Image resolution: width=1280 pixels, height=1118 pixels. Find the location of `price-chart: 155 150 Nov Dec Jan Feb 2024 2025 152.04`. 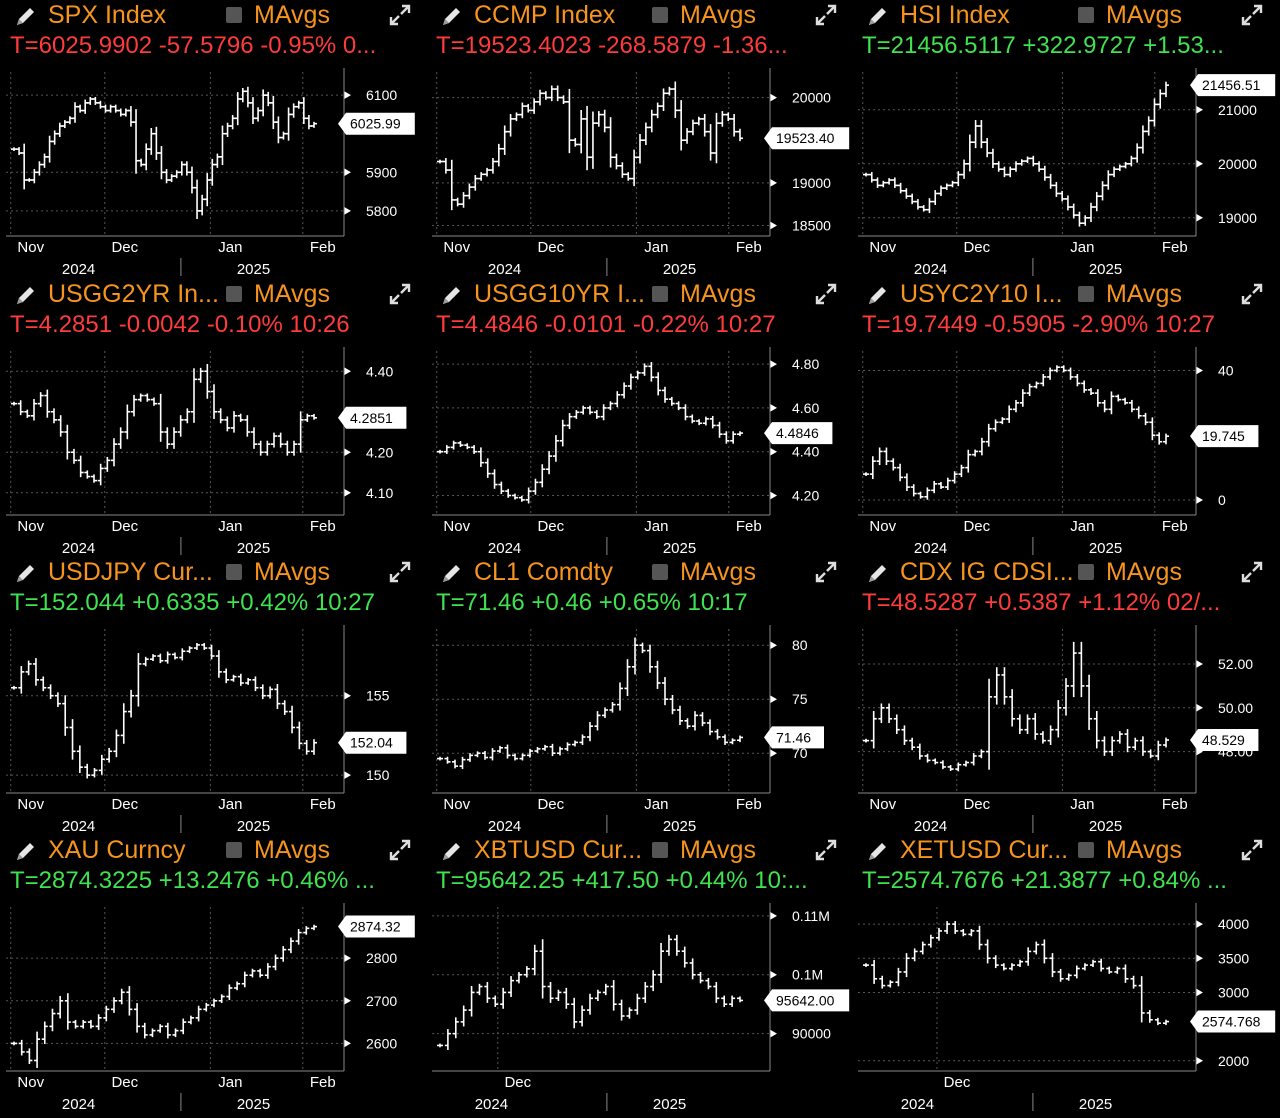

price-chart: 155 150 Nov Dec Jan Feb 2024 2025 152.04 is located at coordinates (212, 728).